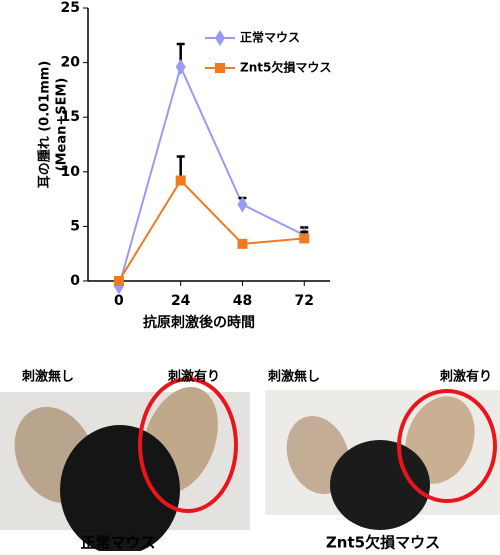 The width and height of the screenshot is (500, 555). What do you see at coordinates (70, 117) in the screenshot?
I see `y-tick-label: 15` at bounding box center [70, 117].